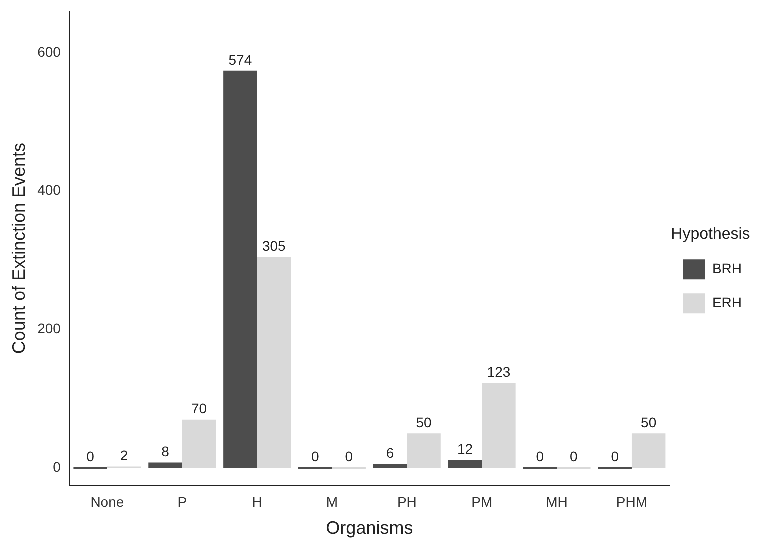 This screenshot has width=774, height=549. What do you see at coordinates (124, 456) in the screenshot?
I see `data-label: 2` at bounding box center [124, 456].